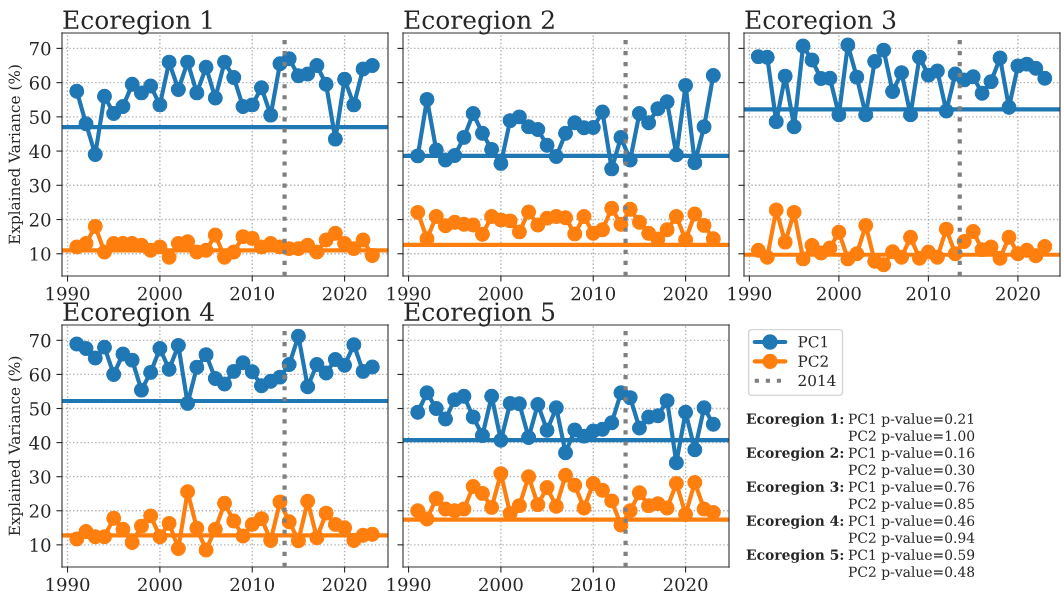 The width and height of the screenshot is (1064, 591). What do you see at coordinates (795, 556) in the screenshot?
I see `text: Ecoregion 5:` at bounding box center [795, 556].